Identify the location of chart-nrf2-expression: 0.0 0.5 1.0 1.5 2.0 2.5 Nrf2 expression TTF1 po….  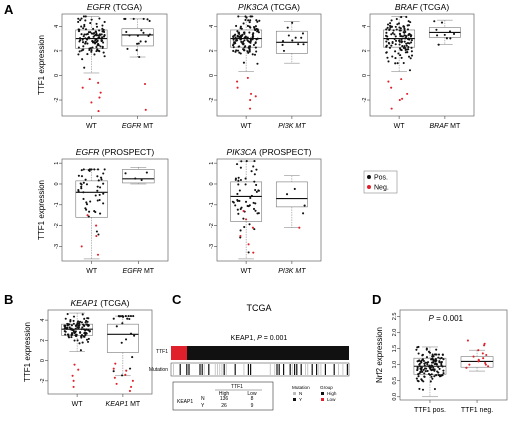
(441, 361).